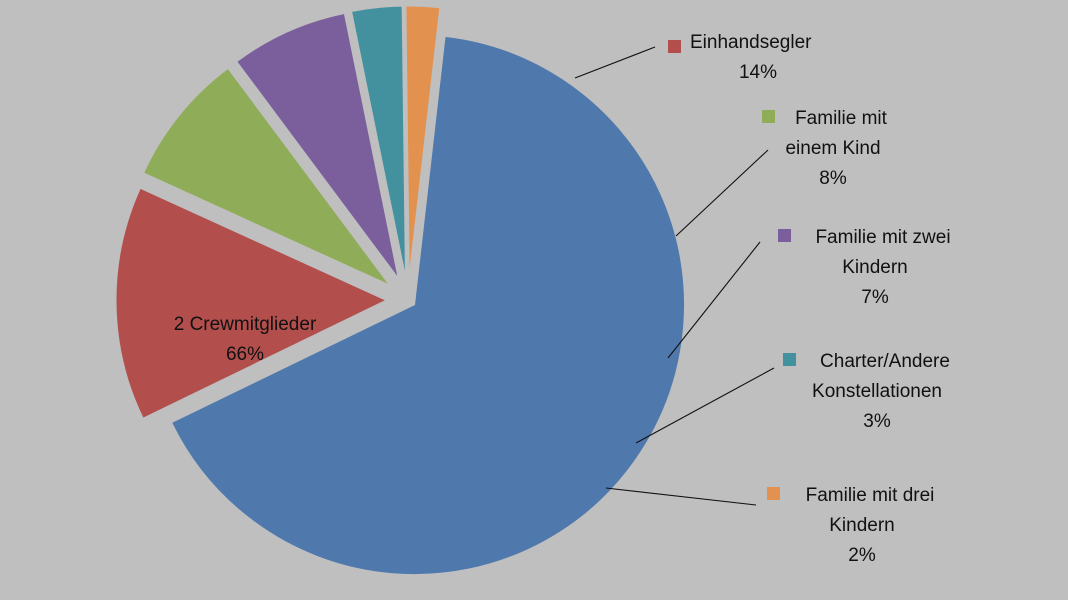  I want to click on slice-label-4: Familie mit zwei, so click(882, 237).